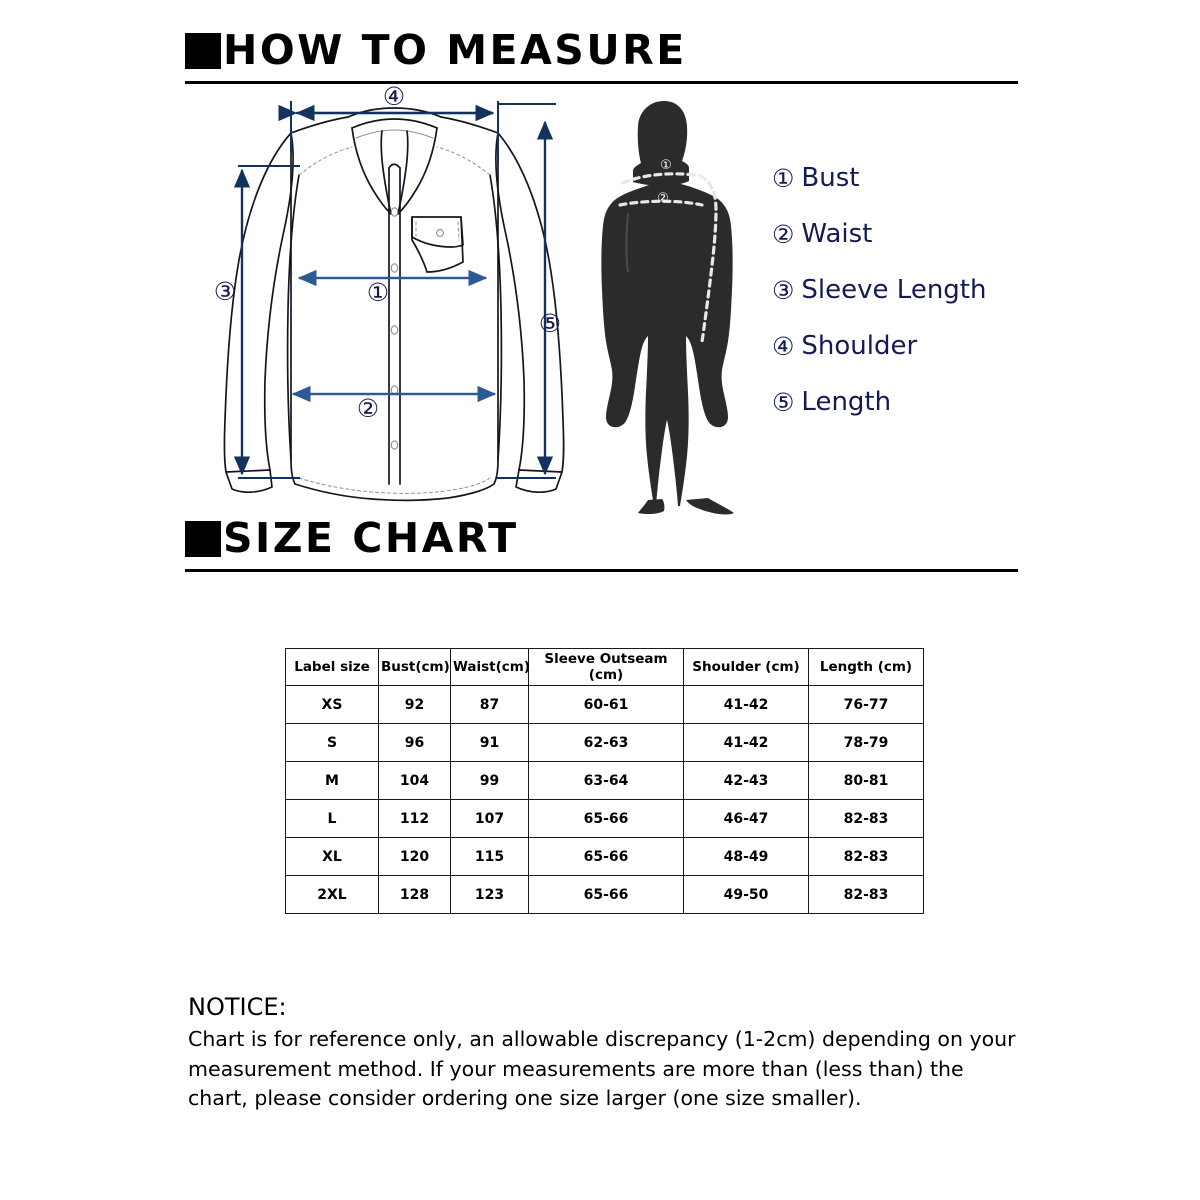  Describe the element at coordinates (414, 704) in the screenshot. I see `cell-bust: 92` at that location.